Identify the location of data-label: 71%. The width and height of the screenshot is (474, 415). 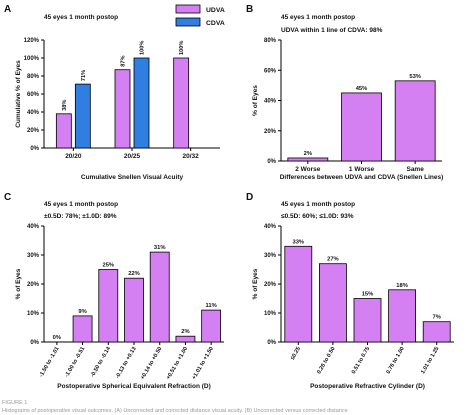
(84, 75).